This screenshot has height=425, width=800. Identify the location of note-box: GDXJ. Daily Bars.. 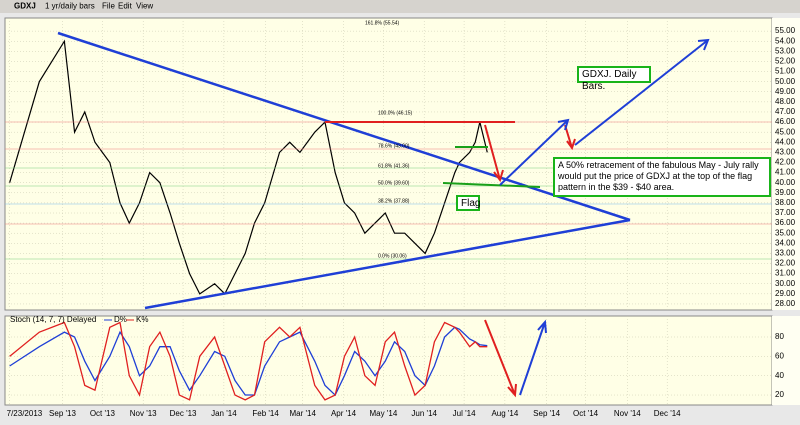
(614, 79).